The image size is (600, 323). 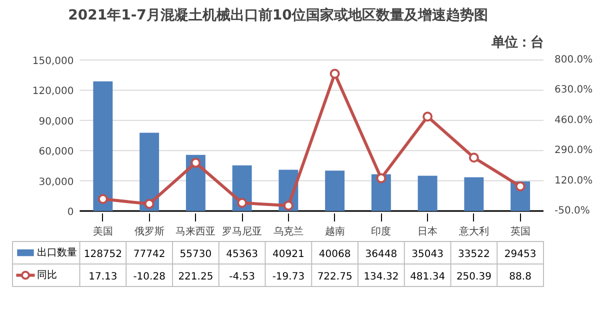 What do you see at coordinates (334, 254) in the screenshot?
I see `data-label: 40068` at bounding box center [334, 254].